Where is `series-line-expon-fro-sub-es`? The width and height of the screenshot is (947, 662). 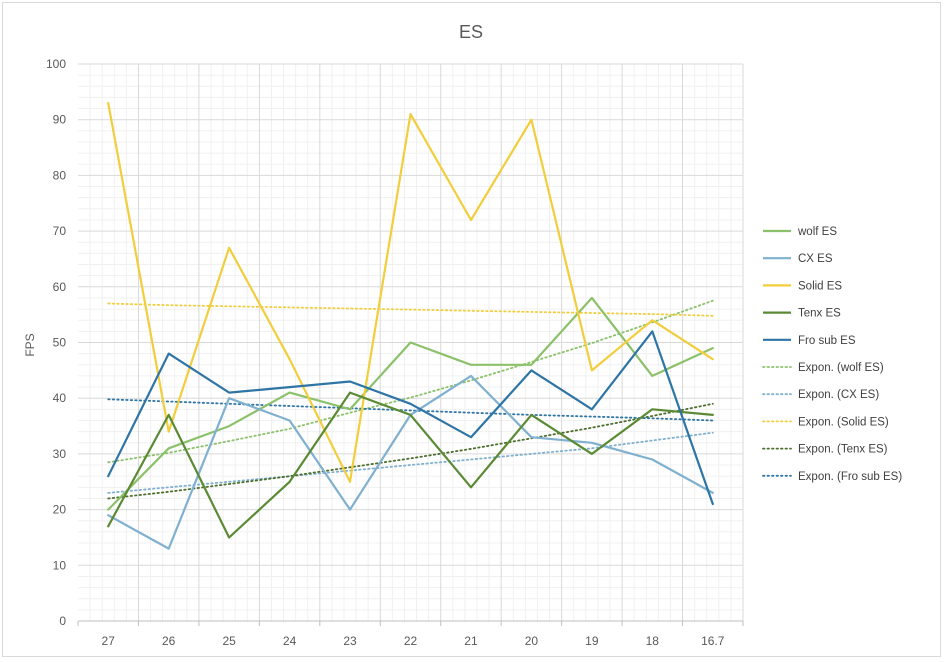
series-line-expon-fro-sub-es is located at coordinates (410, 410).